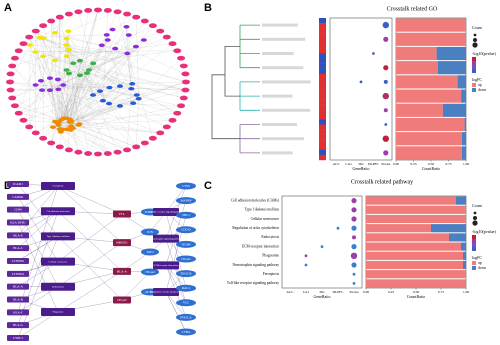 The image size is (500, 345). I want to click on node-label: ITGA5, so click(122, 300).